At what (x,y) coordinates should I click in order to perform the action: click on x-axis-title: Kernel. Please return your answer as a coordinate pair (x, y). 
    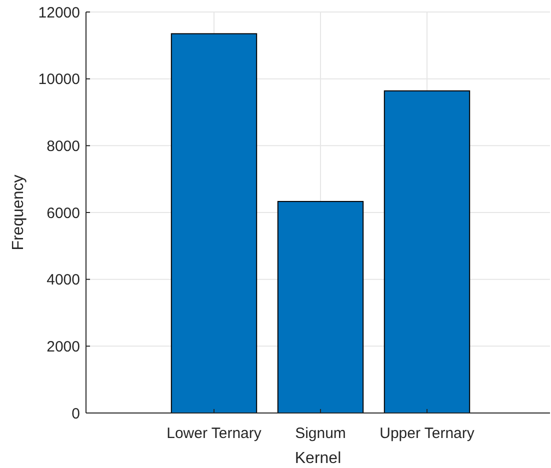
    Looking at the image, I should click on (318, 458).